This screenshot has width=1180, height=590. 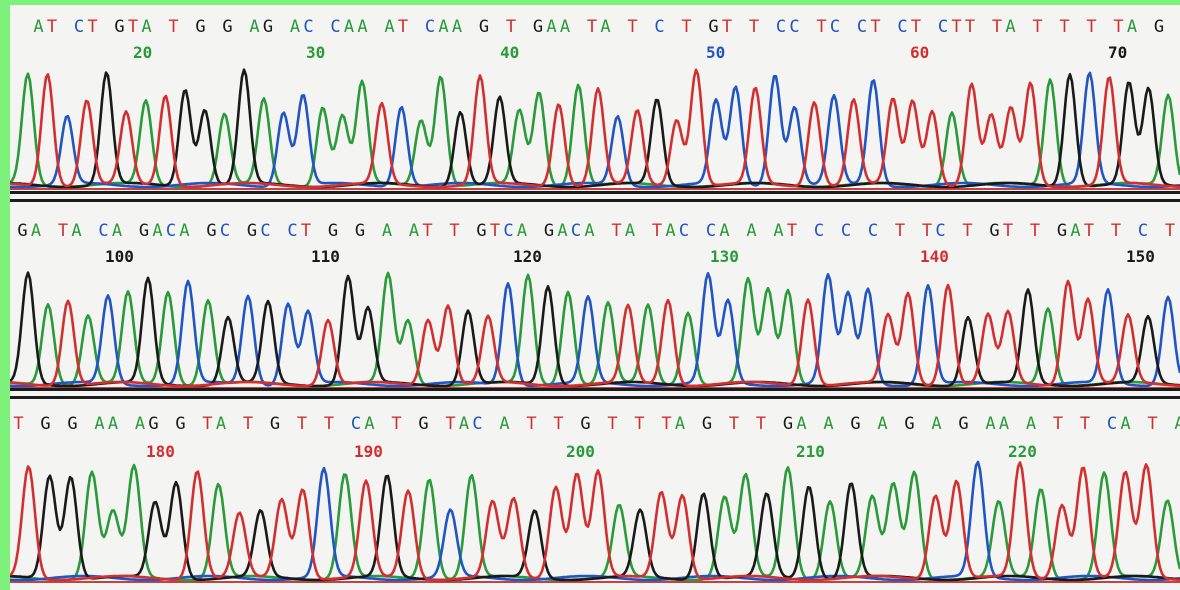 What do you see at coordinates (595, 200) in the screenshot?
I see `row-separator` at bounding box center [595, 200].